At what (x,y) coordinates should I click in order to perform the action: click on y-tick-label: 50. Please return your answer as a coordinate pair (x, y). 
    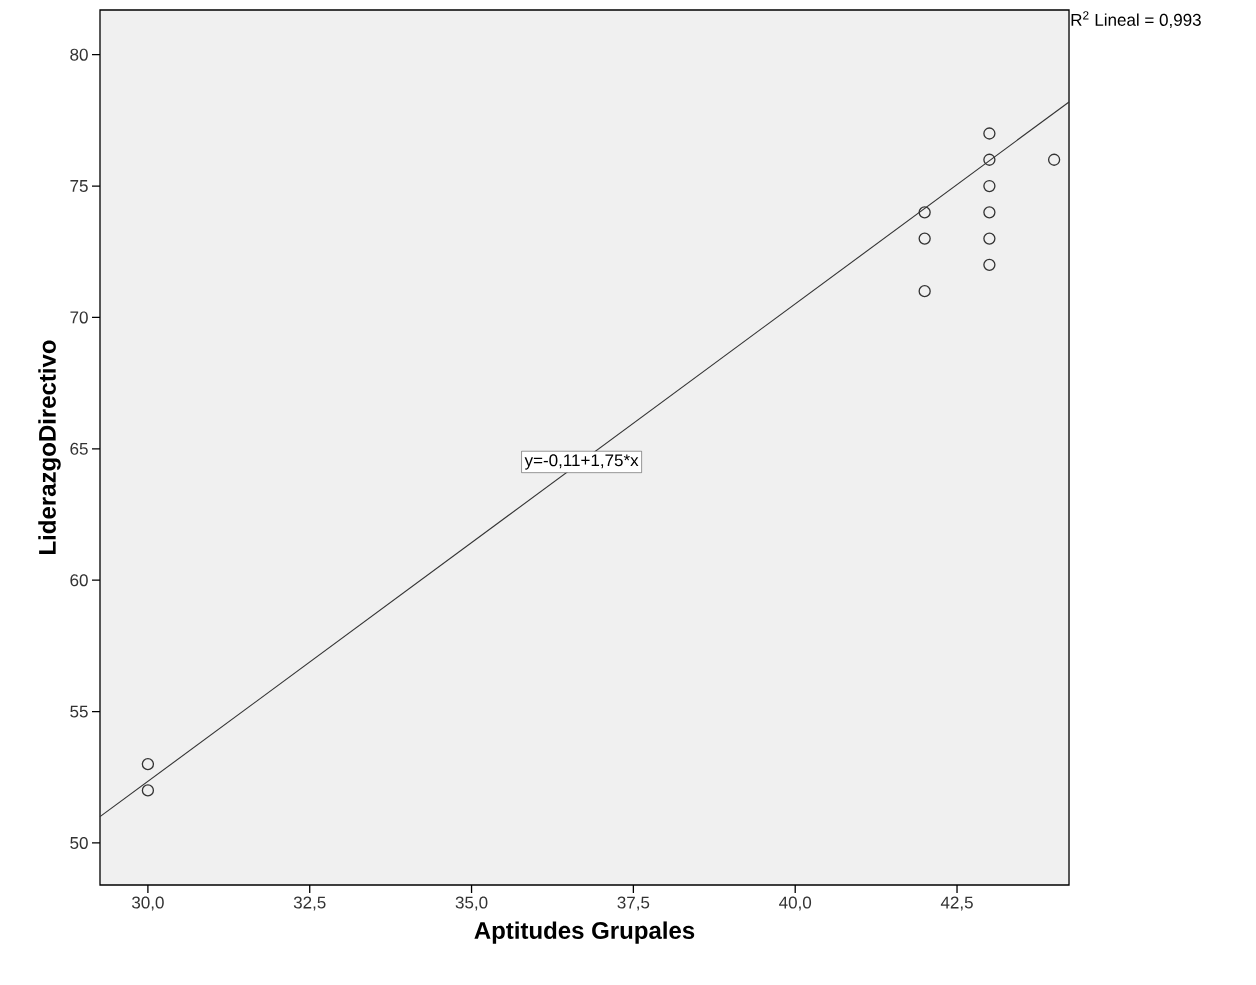
    Looking at the image, I should click on (79, 842).